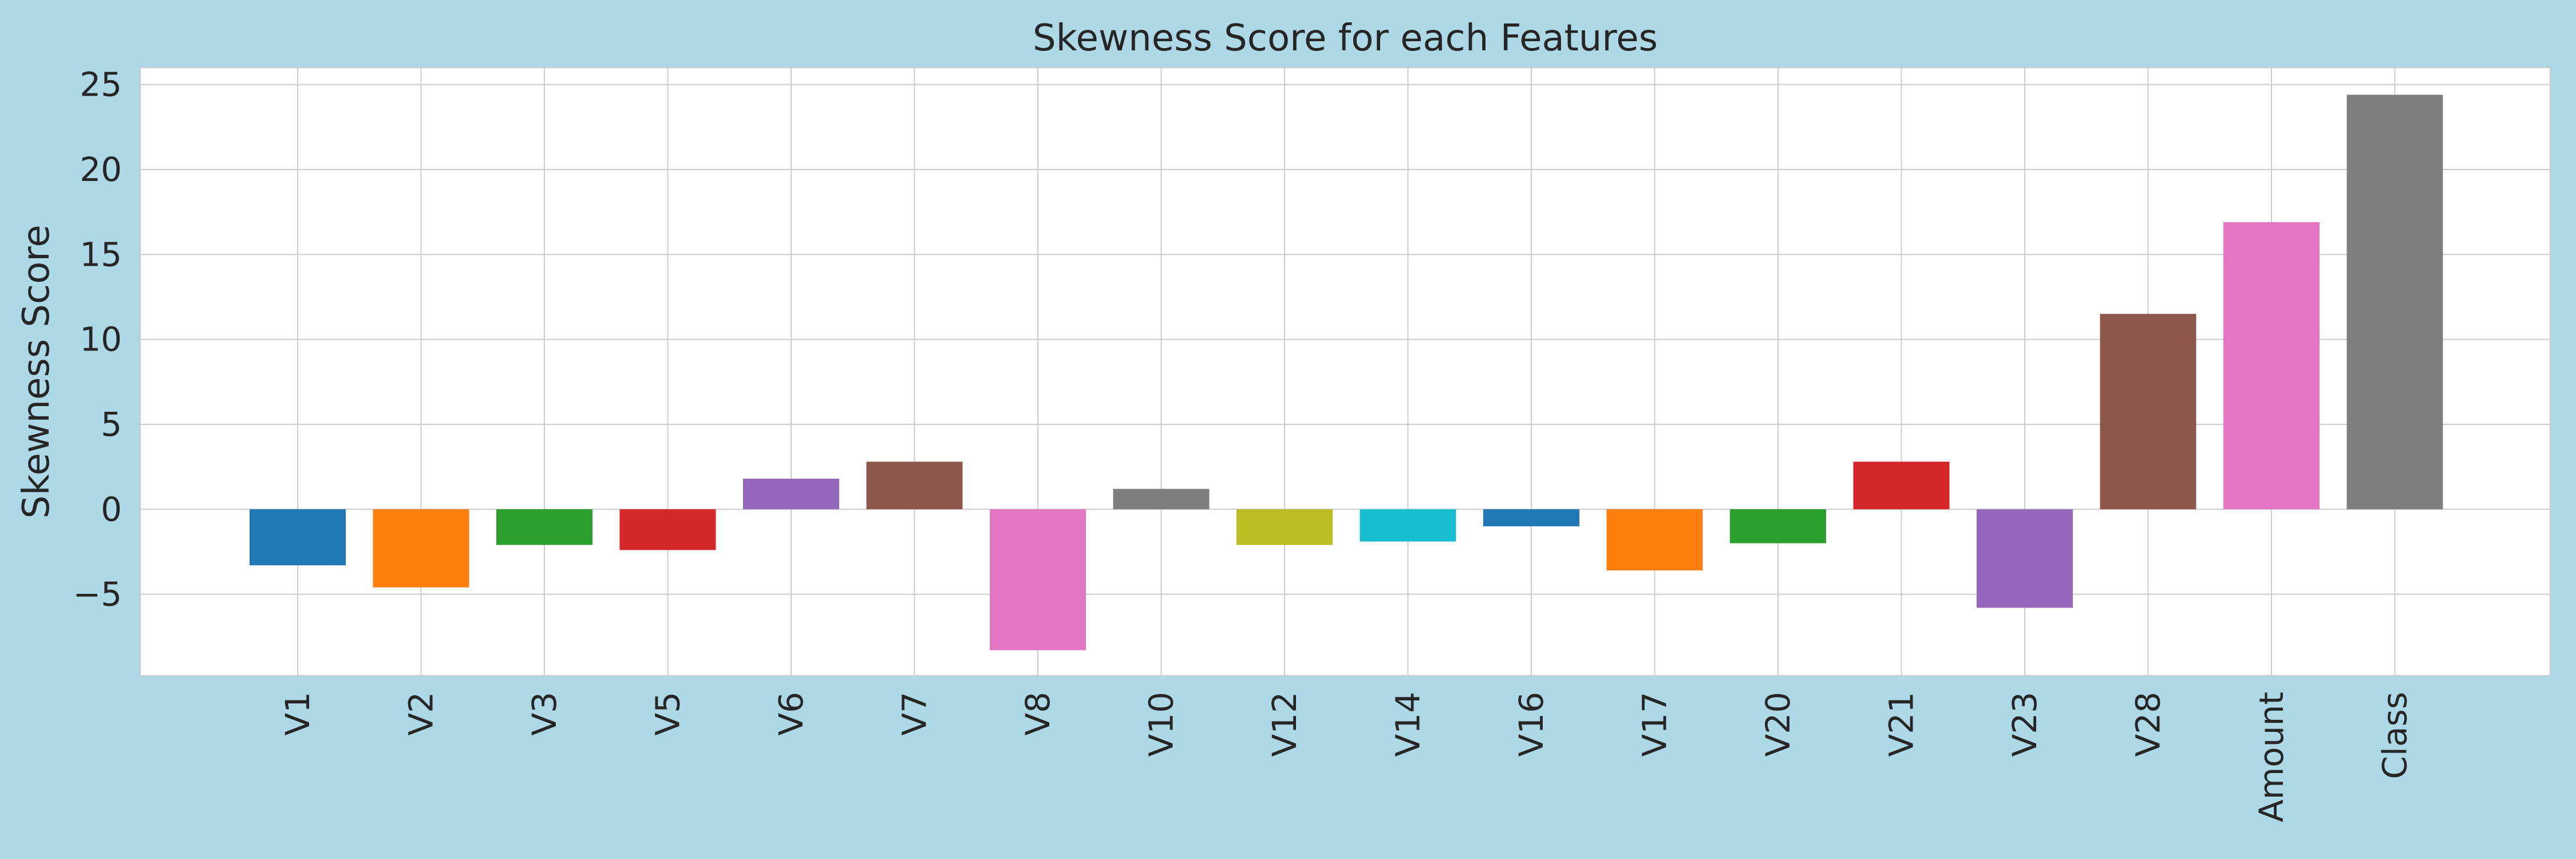 Image resolution: width=2576 pixels, height=859 pixels. What do you see at coordinates (2271, 757) in the screenshot?
I see `x-tick-label: Amount` at bounding box center [2271, 757].